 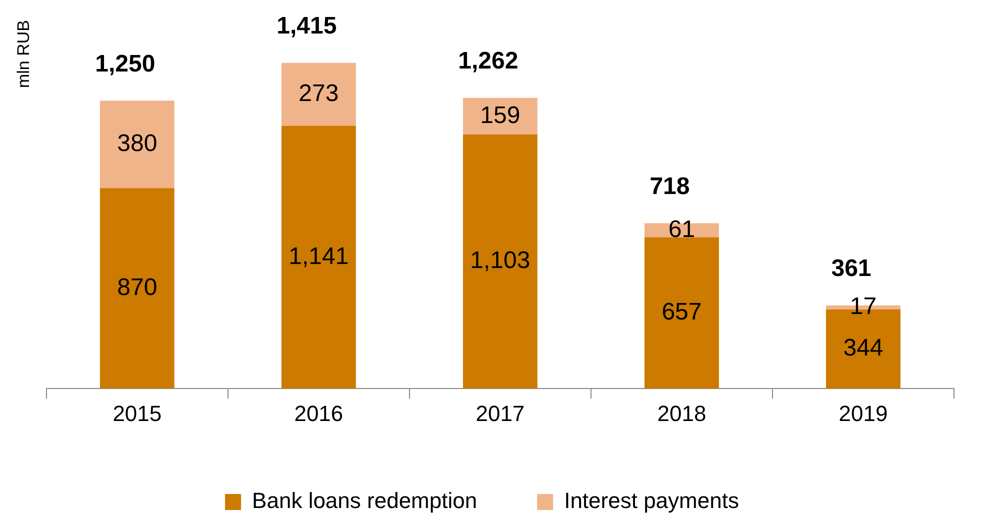 I want to click on x-tick-label: 2017, so click(x=500, y=413).